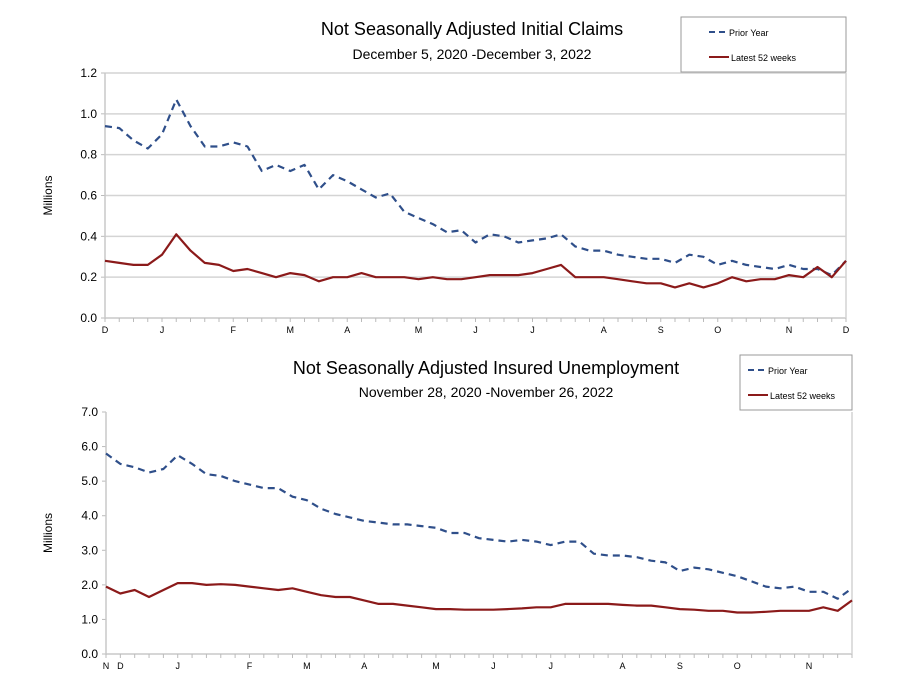 This screenshot has width=911, height=695. What do you see at coordinates (88, 155) in the screenshot?
I see `chart1-y-tick-label: 0.8` at bounding box center [88, 155].